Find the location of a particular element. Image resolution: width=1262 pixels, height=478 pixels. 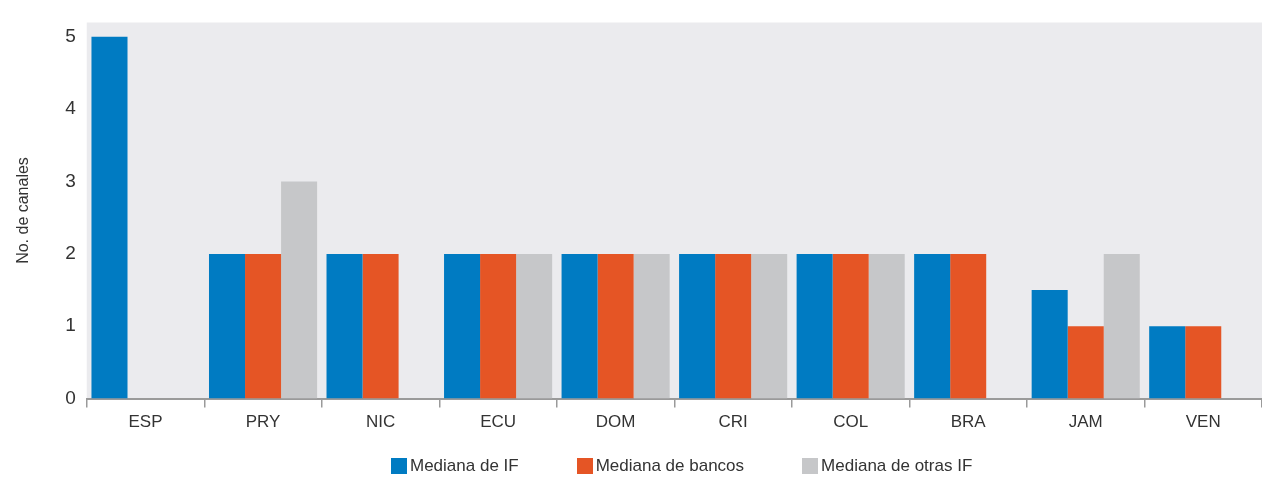

legend-label: Mediana de IF is located at coordinates (464, 466).